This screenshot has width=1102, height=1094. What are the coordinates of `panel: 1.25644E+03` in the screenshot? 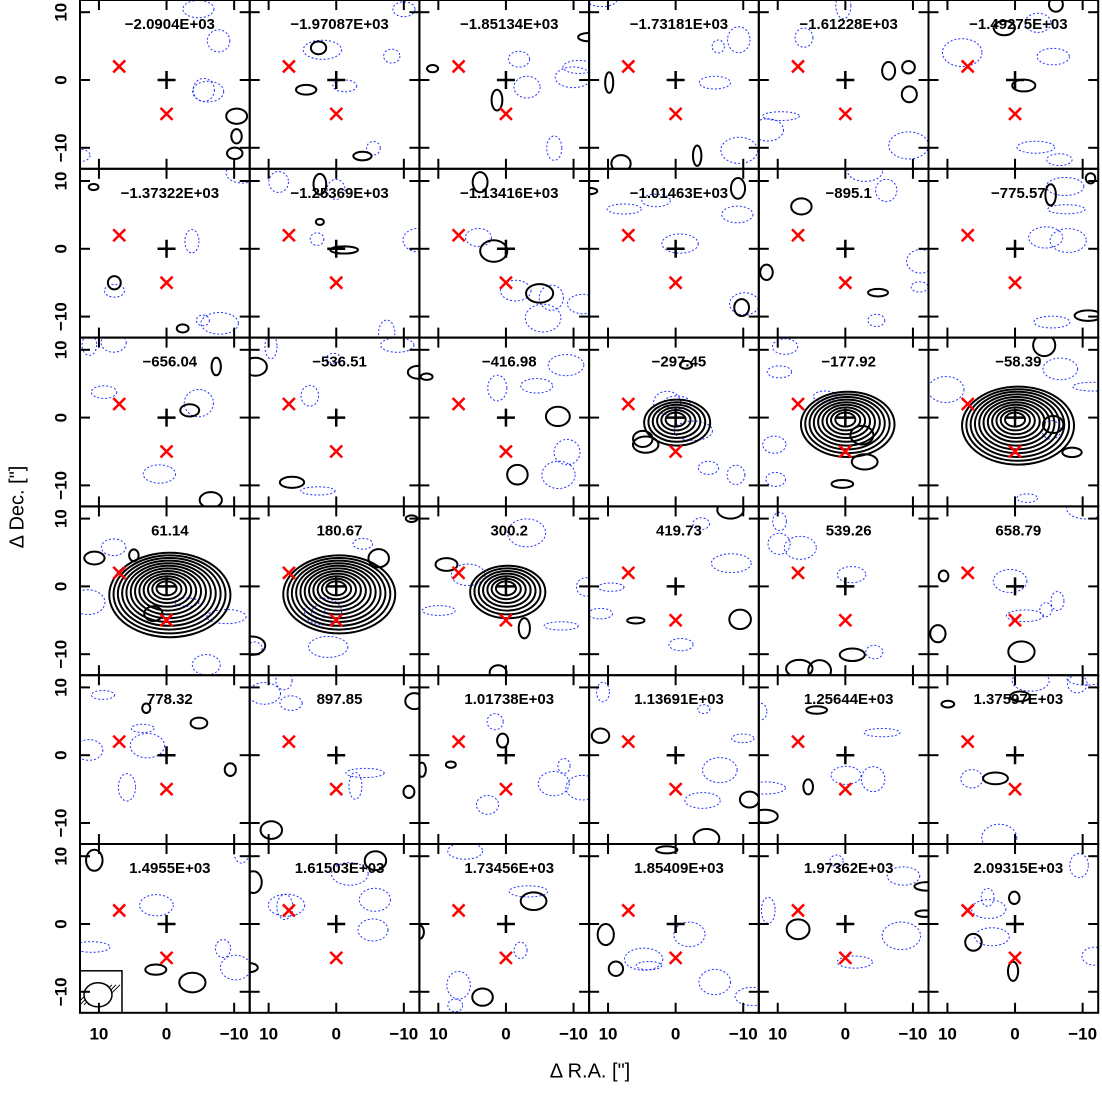 It's located at (837, 759).